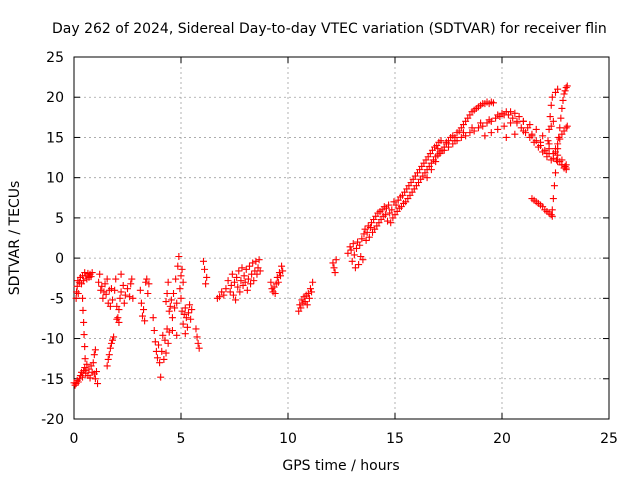 The image size is (640, 480). Describe the element at coordinates (288, 439) in the screenshot. I see `x-tick-label: 10` at that location.